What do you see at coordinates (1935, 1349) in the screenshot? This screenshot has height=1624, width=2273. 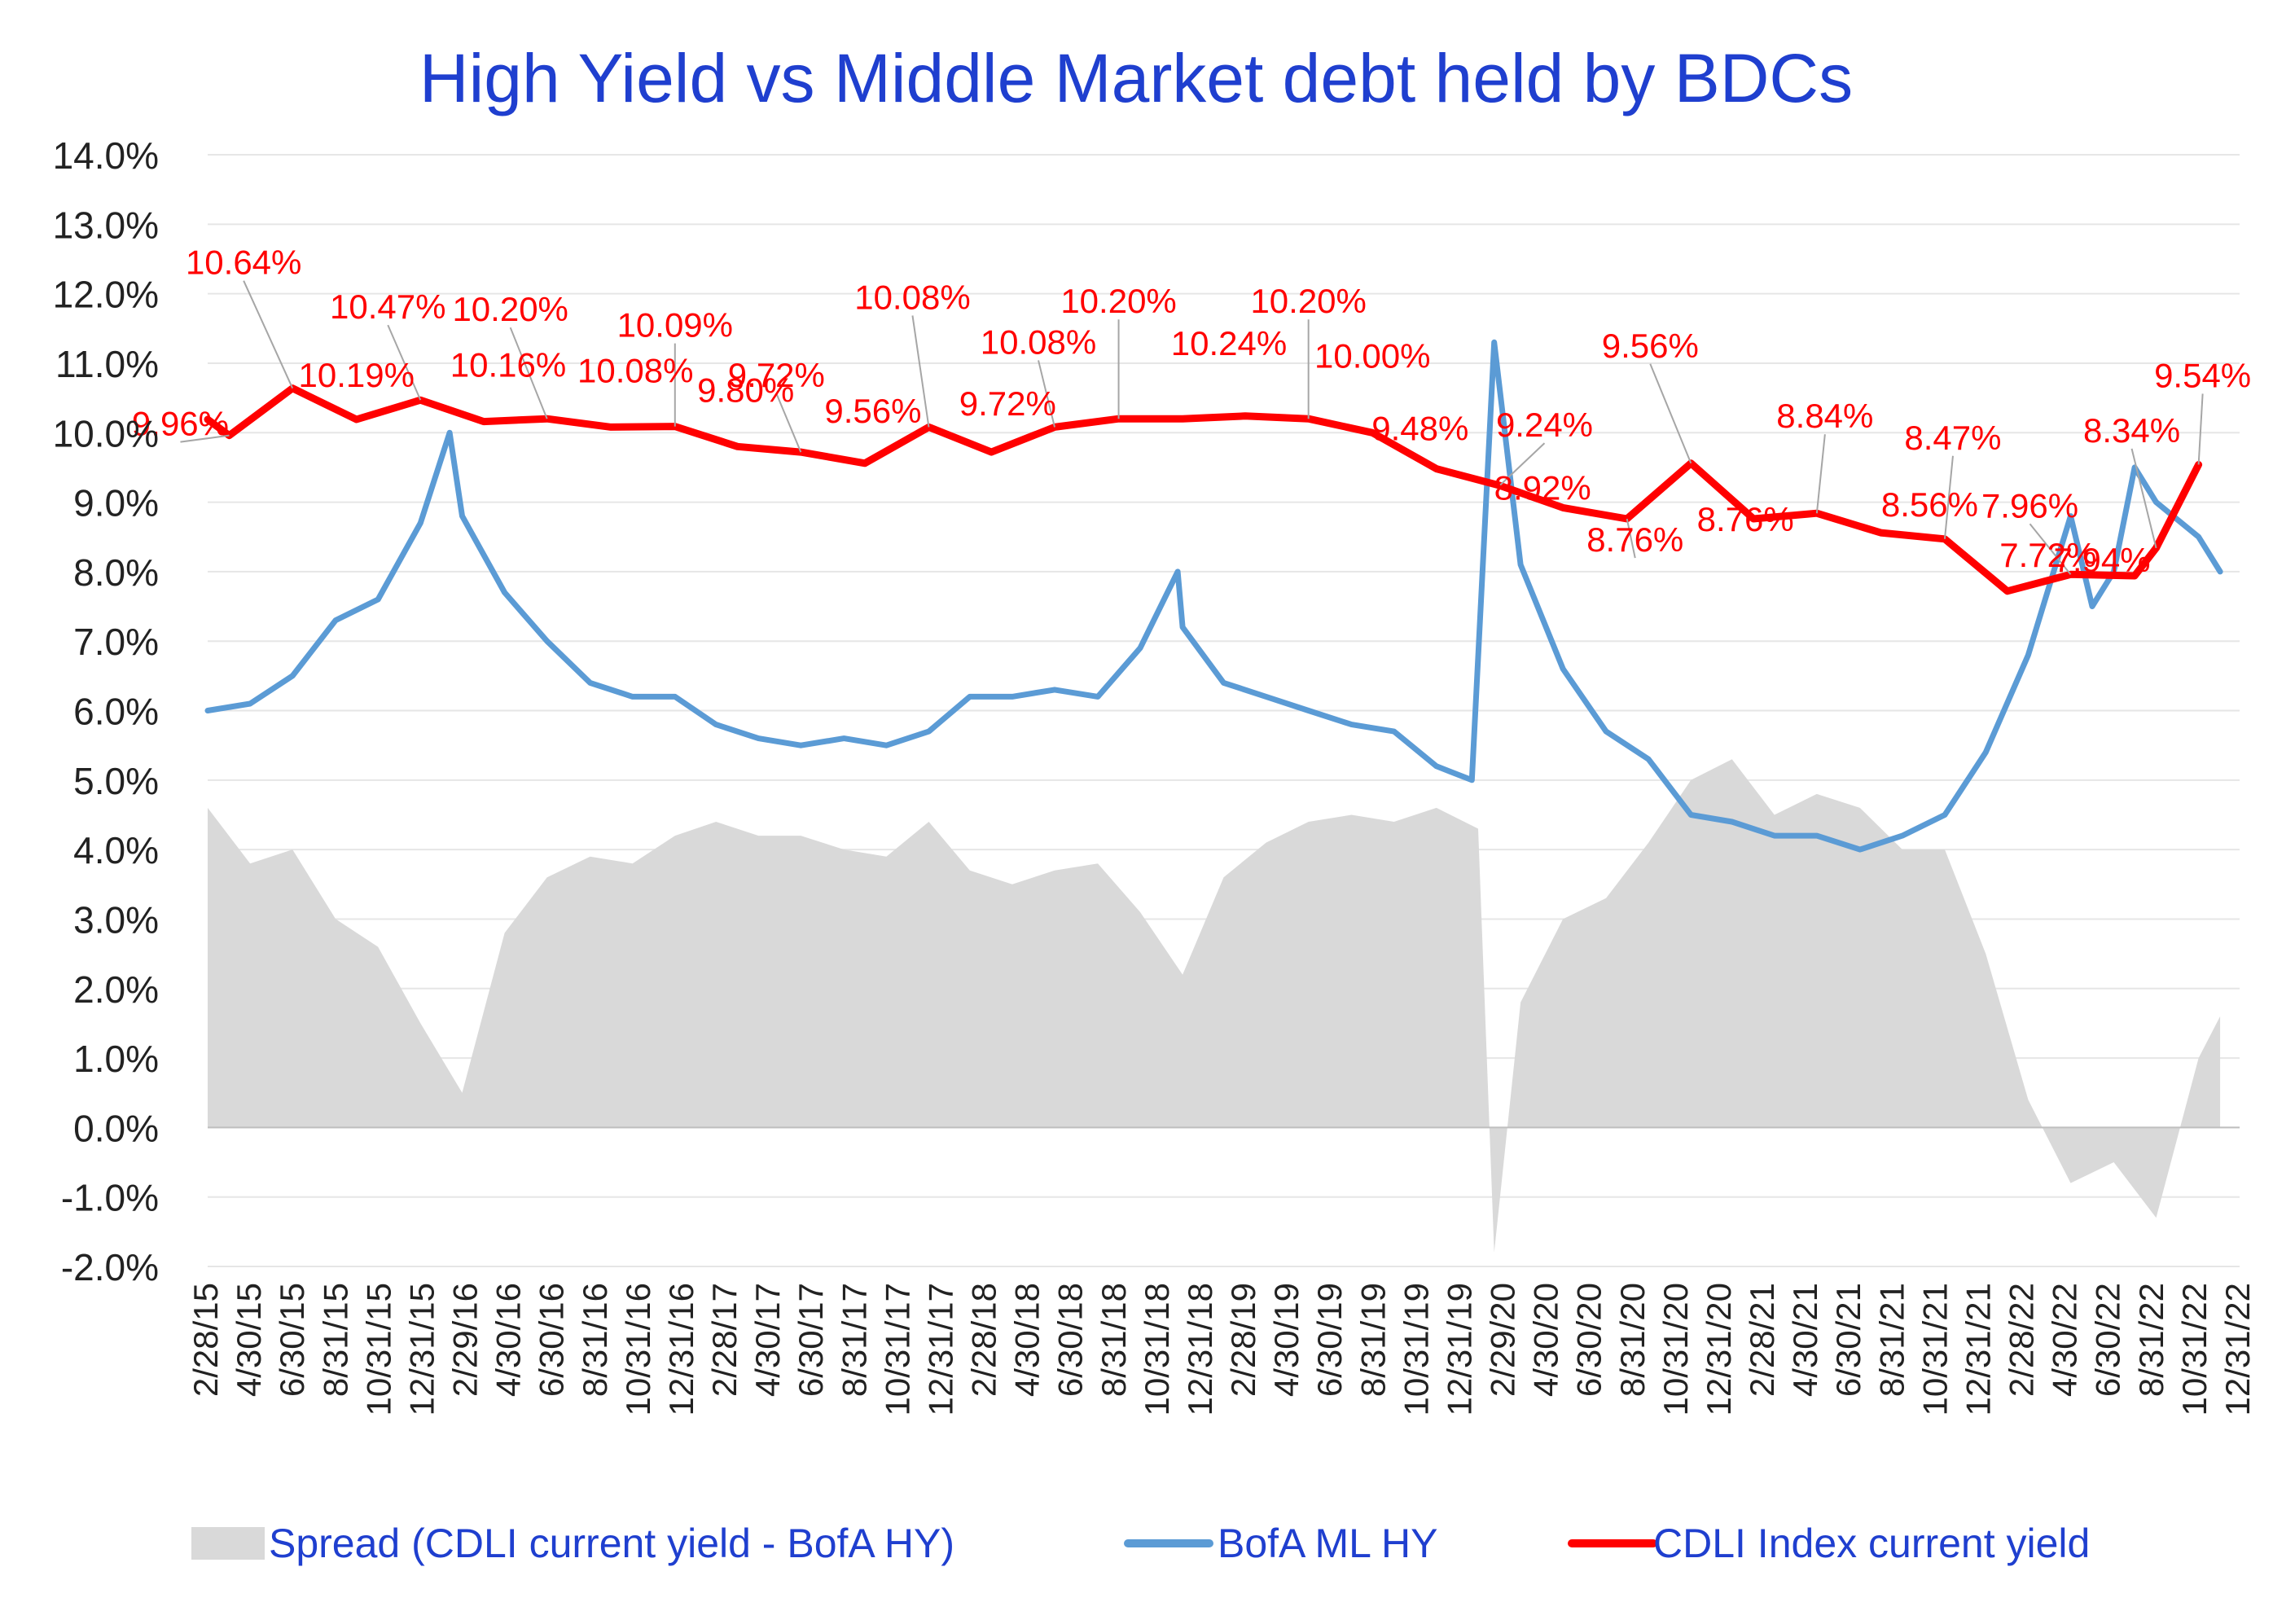 I see `x-tick-label: 10/31/21` at bounding box center [1935, 1349].